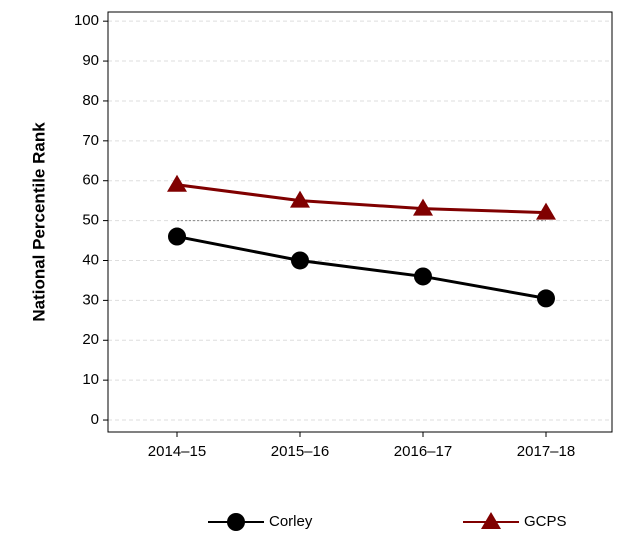 The image size is (623, 534). I want to click on y-tick-label: 50, so click(90, 220).